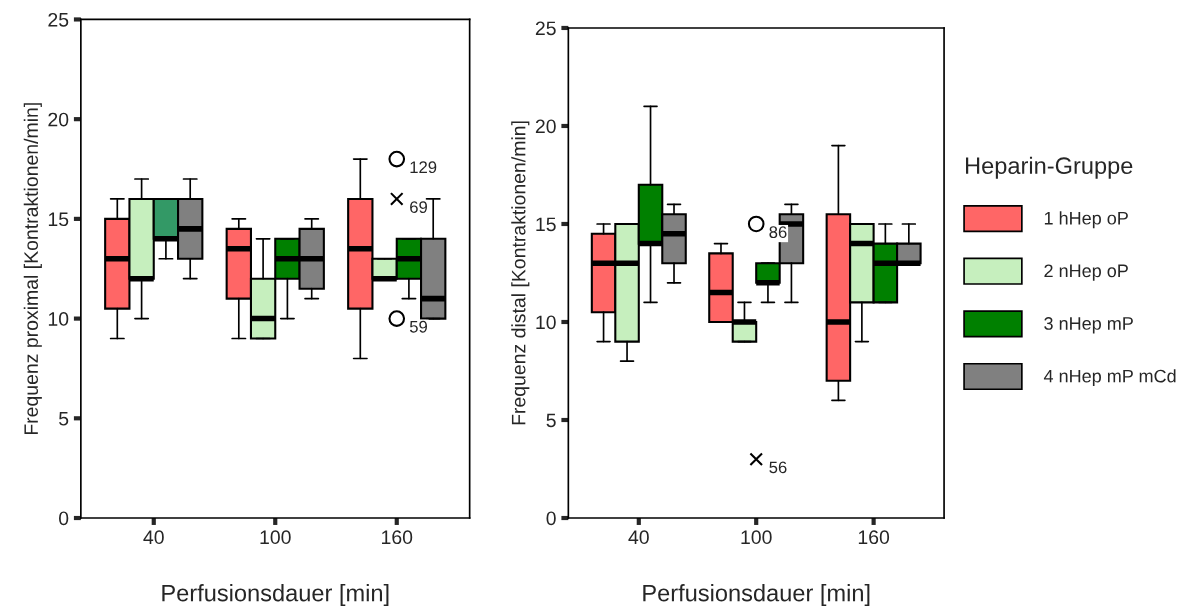 The height and width of the screenshot is (608, 1189). Describe the element at coordinates (423, 167) in the screenshot. I see `annotation: 129` at that location.